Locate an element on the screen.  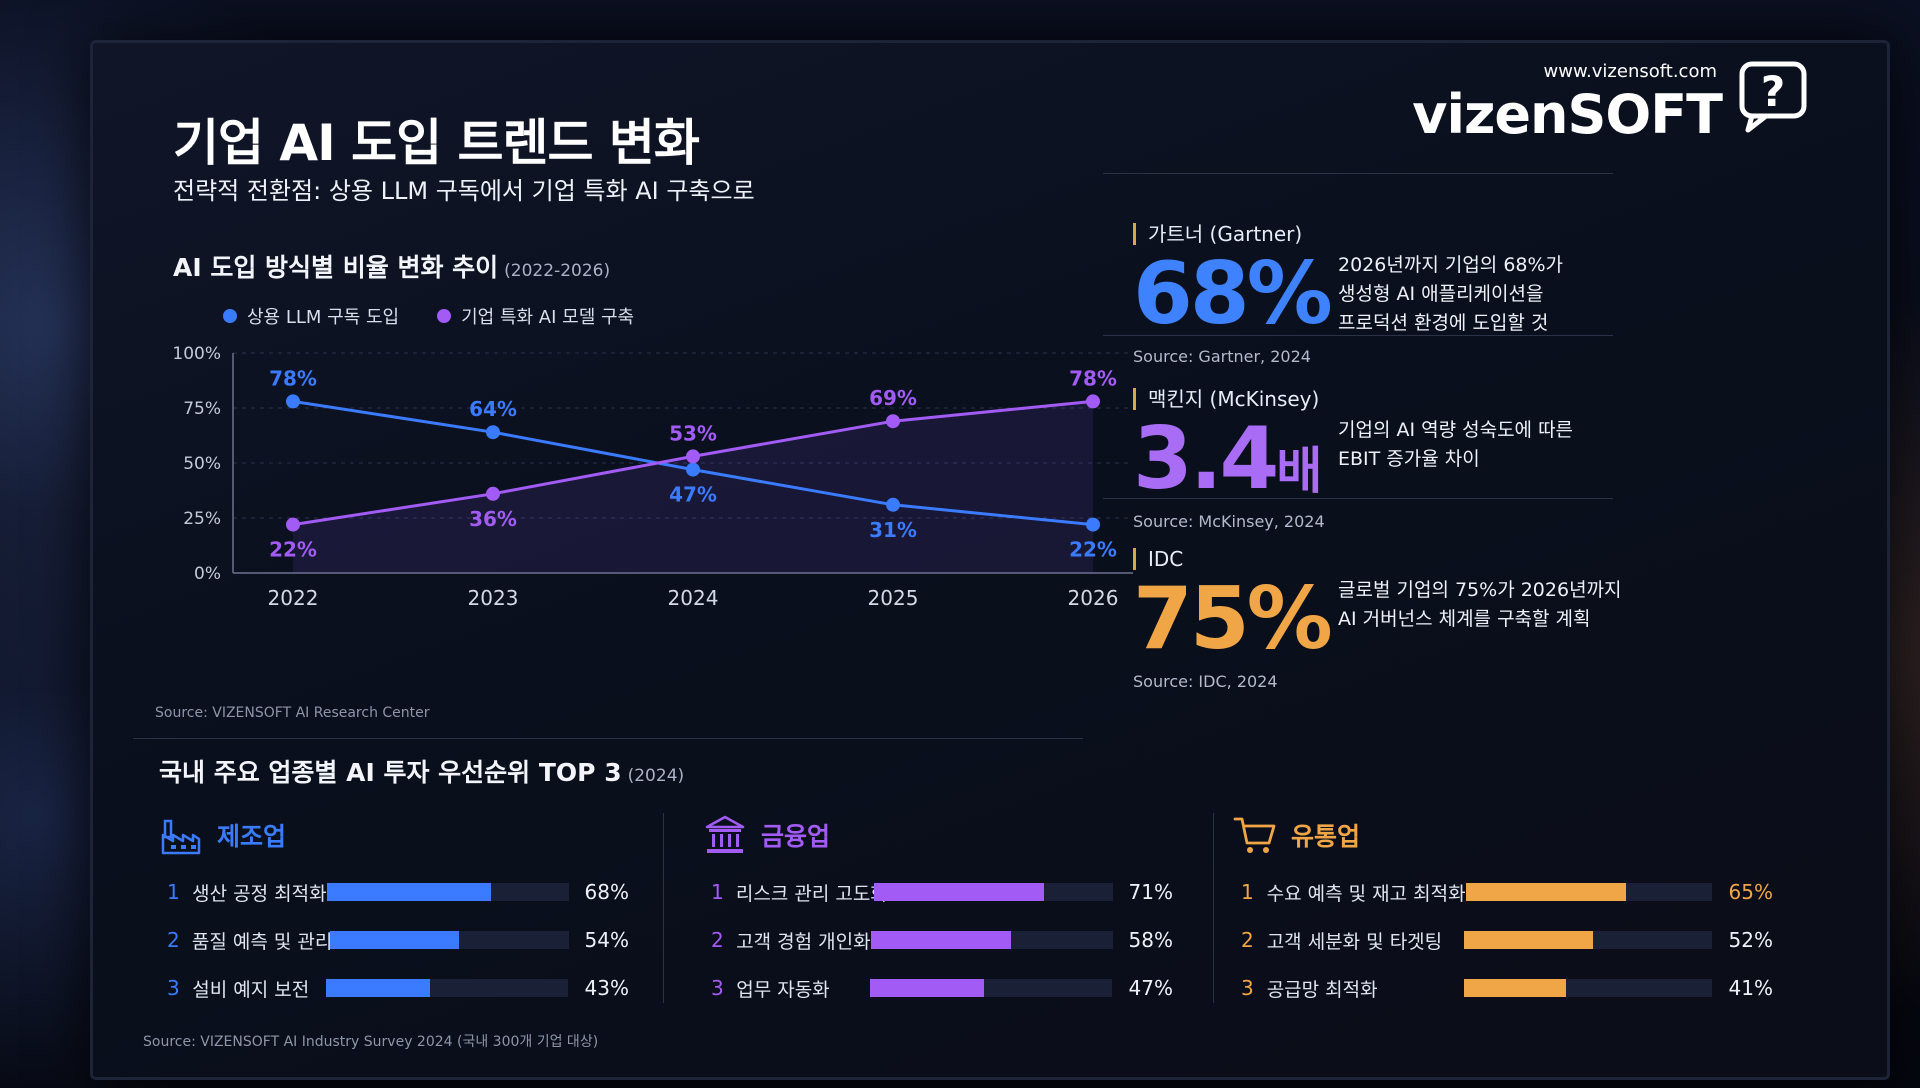
stat-label: 가트너 (Gartner) is located at coordinates (1383, 234).